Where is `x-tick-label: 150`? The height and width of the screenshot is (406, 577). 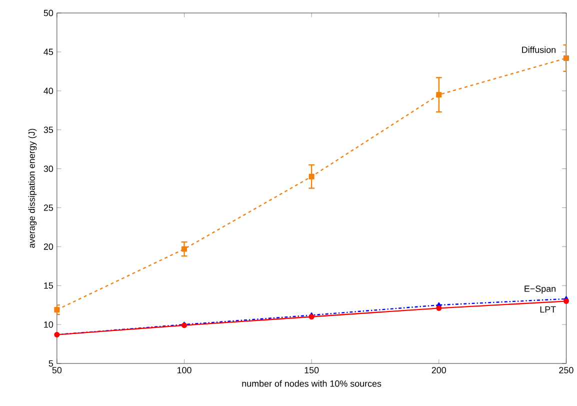
x-tick-label: 150 is located at coordinates (311, 370).